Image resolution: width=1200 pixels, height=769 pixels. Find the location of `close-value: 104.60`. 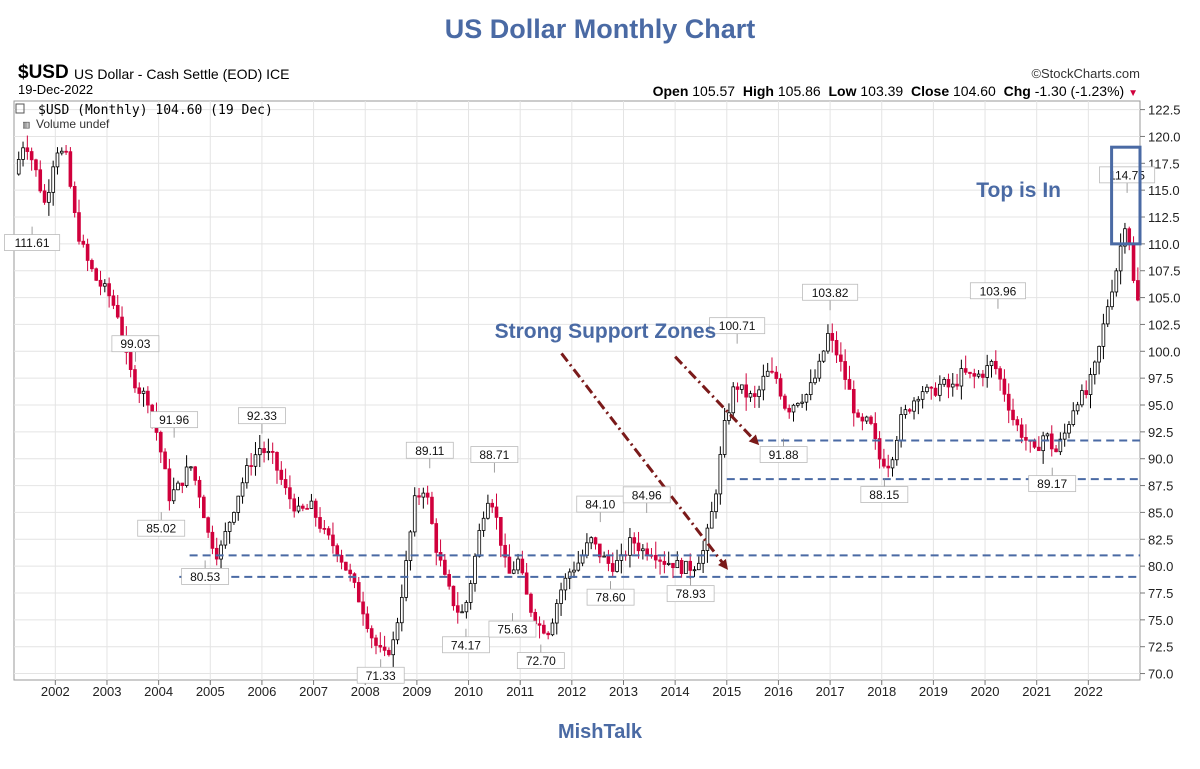

close-value: 104.60 is located at coordinates (974, 91).